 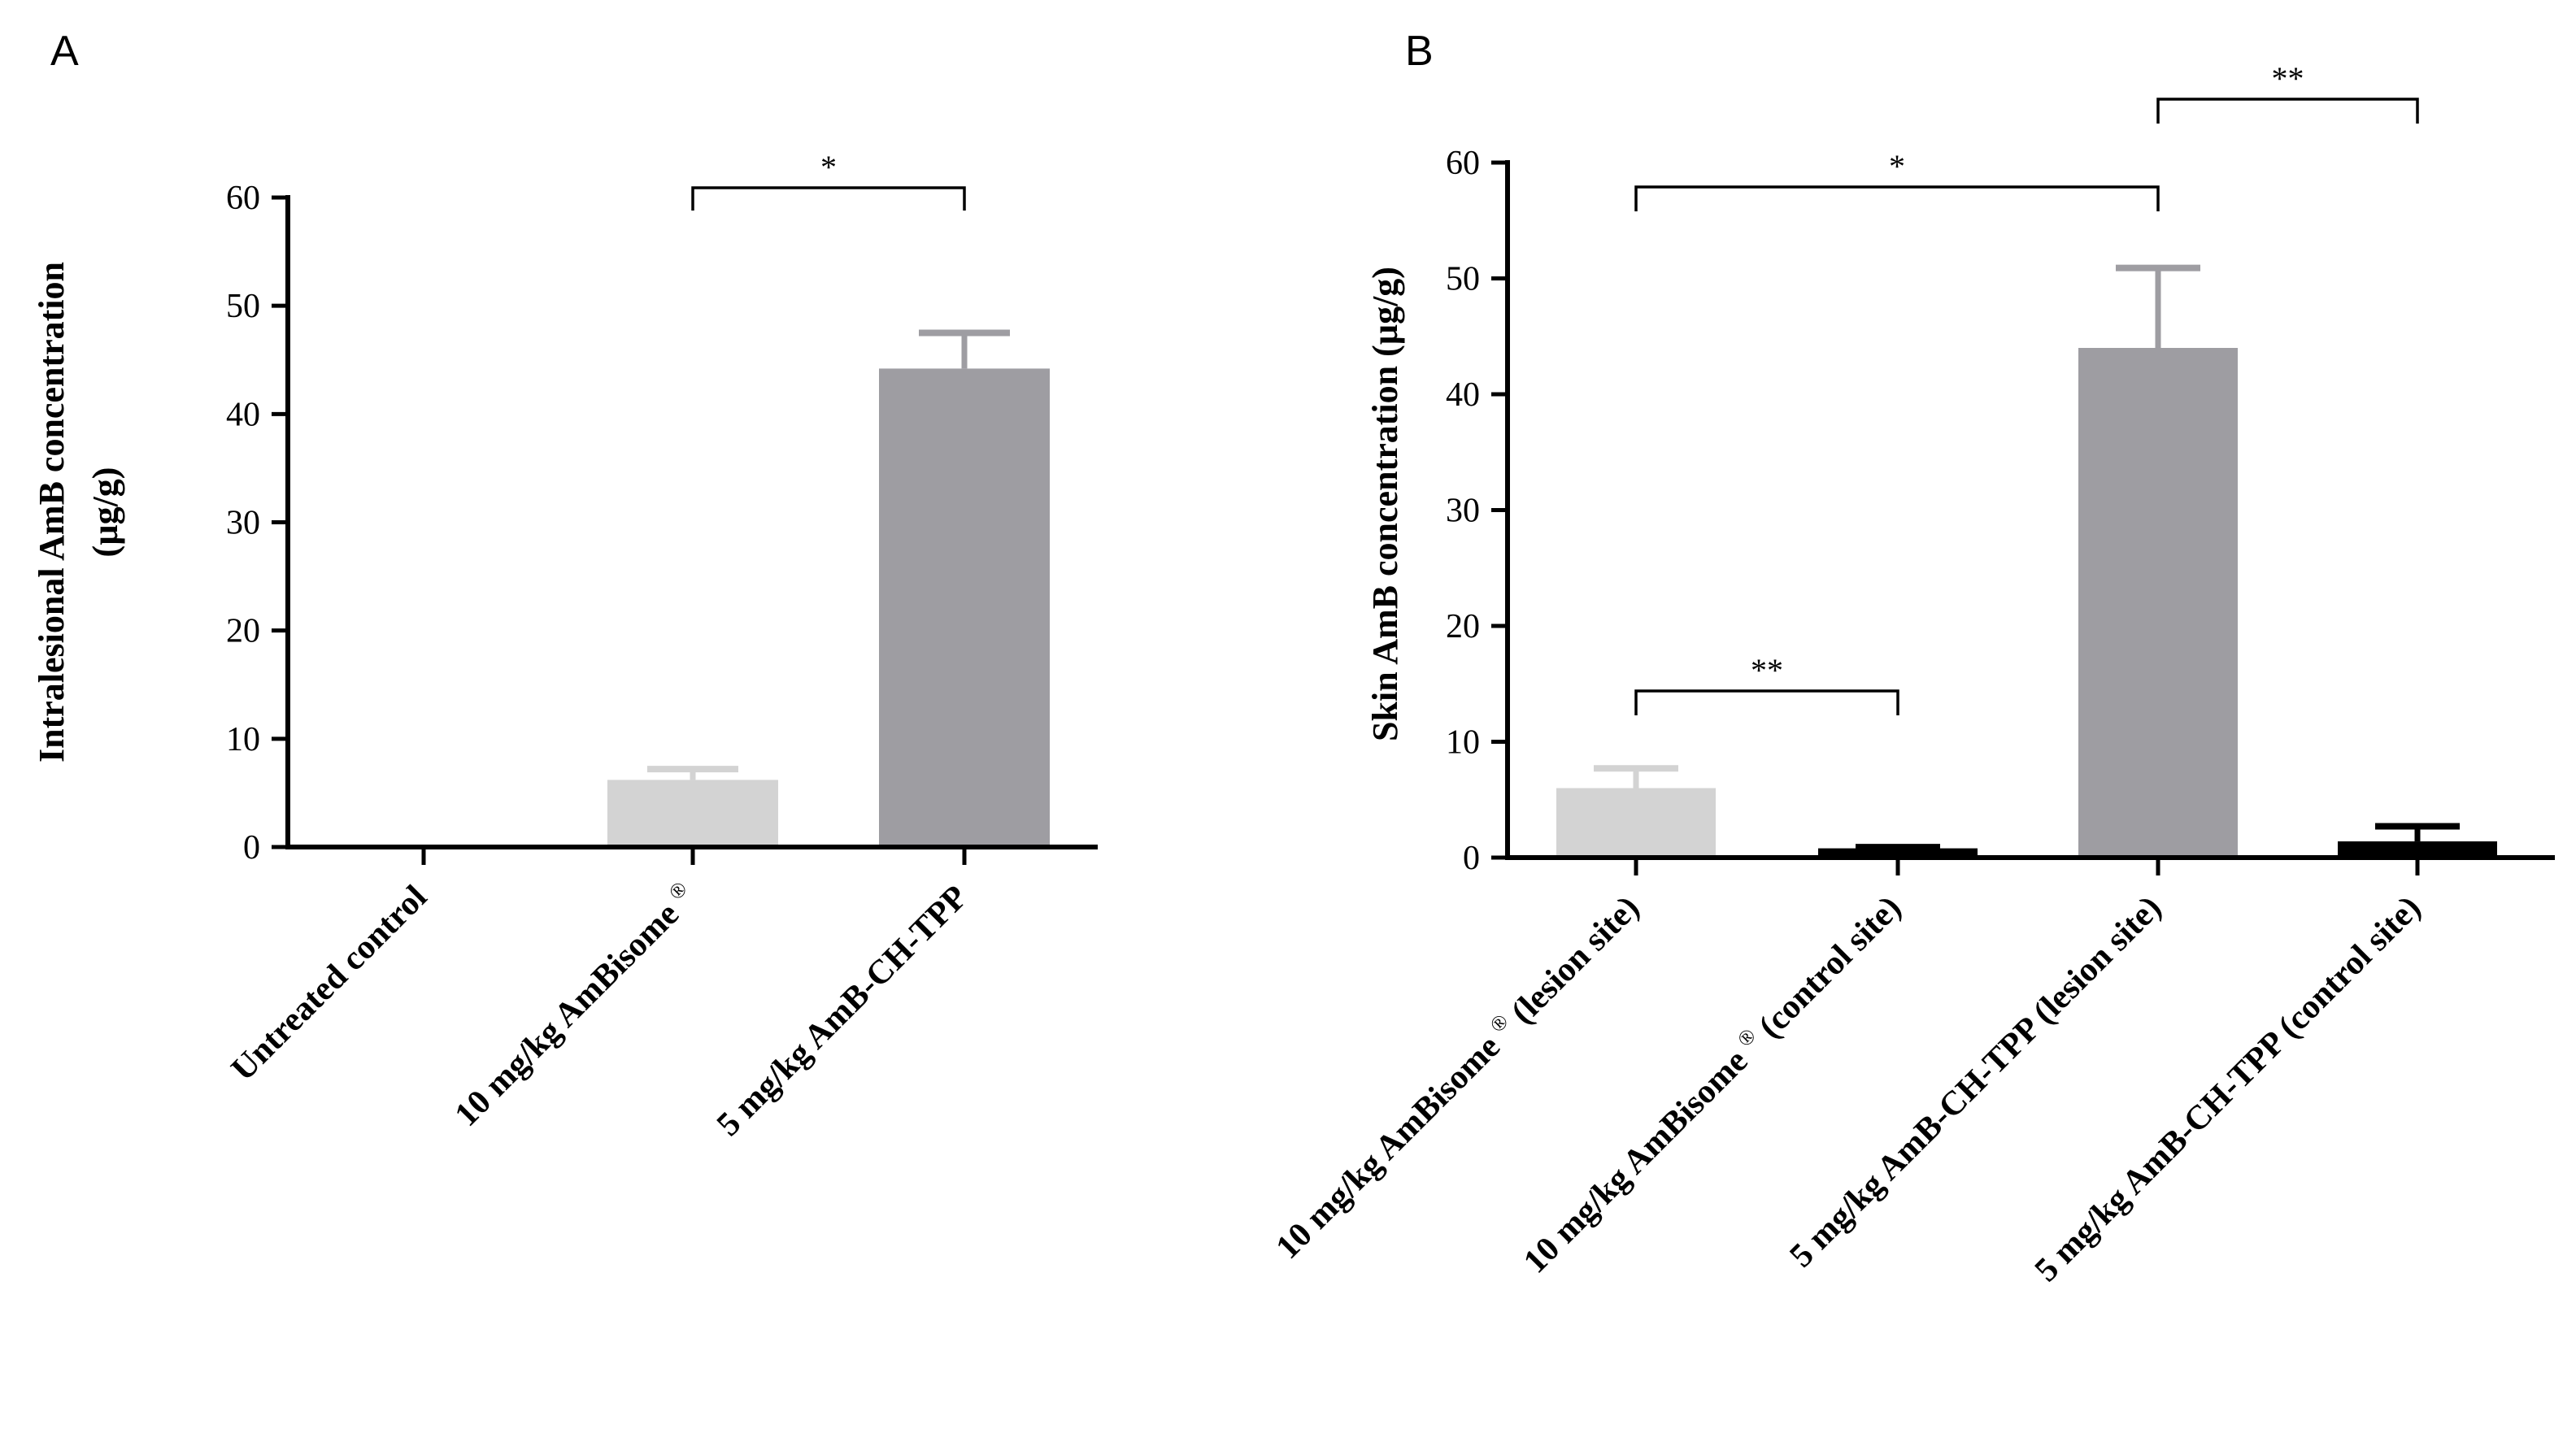 I want to click on panel-b-y-axis-title-line1: Skin AmB concentration (µg/g), so click(x=1385, y=504).